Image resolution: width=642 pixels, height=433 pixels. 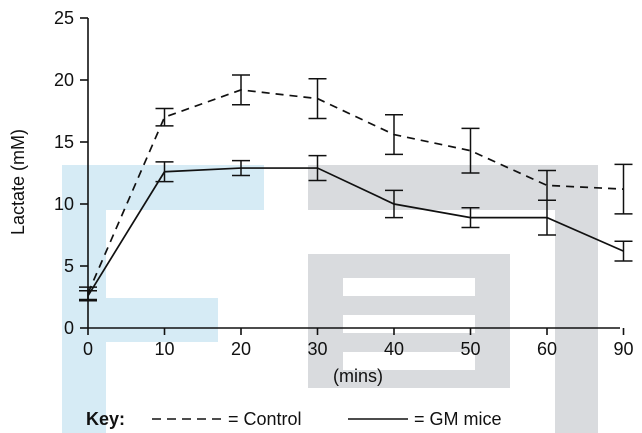 I want to click on y-tick-label: 20, so click(x=64, y=80).